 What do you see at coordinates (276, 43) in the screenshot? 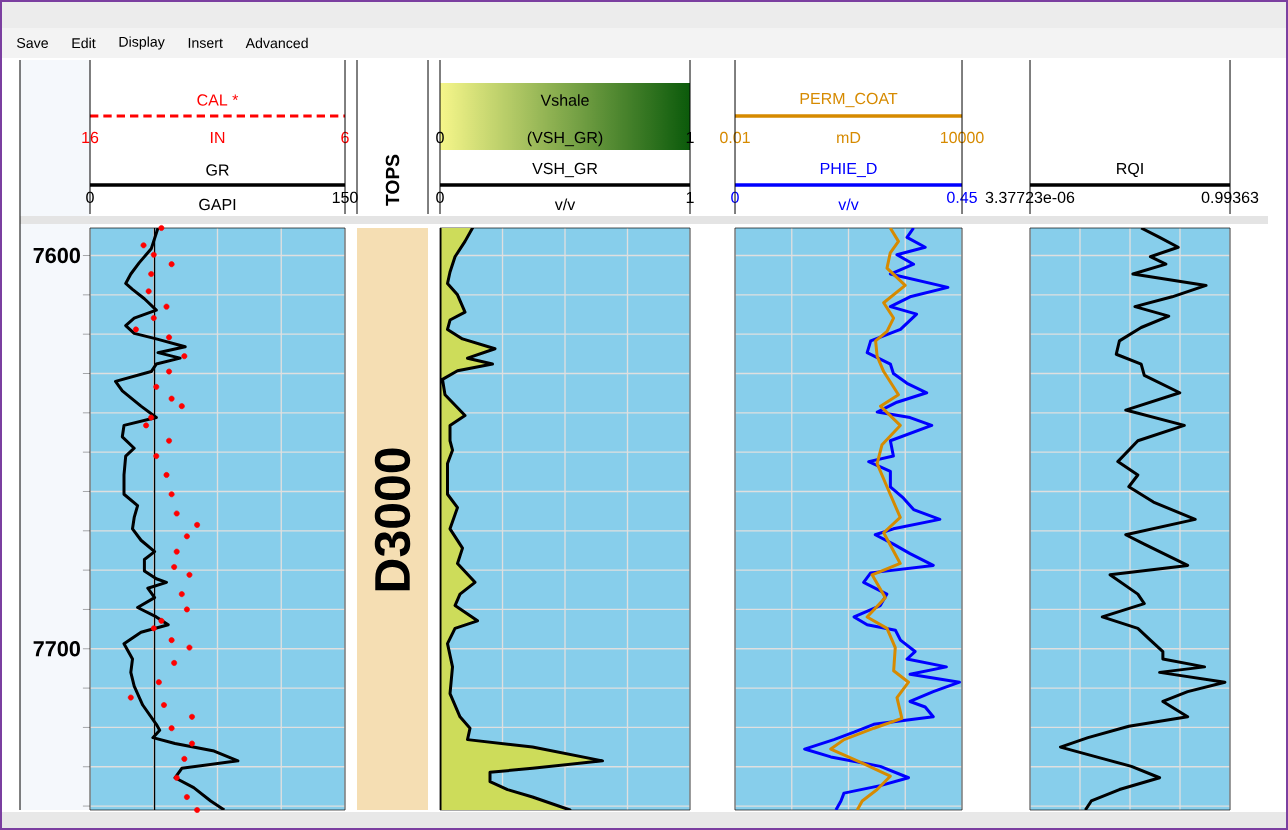
I see `text: Advanced` at bounding box center [276, 43].